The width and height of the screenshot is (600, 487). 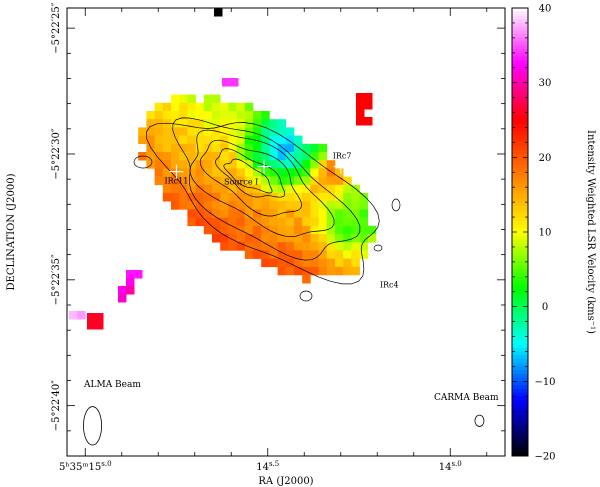 I want to click on beam-label: ALMA Beam, so click(x=112, y=385).